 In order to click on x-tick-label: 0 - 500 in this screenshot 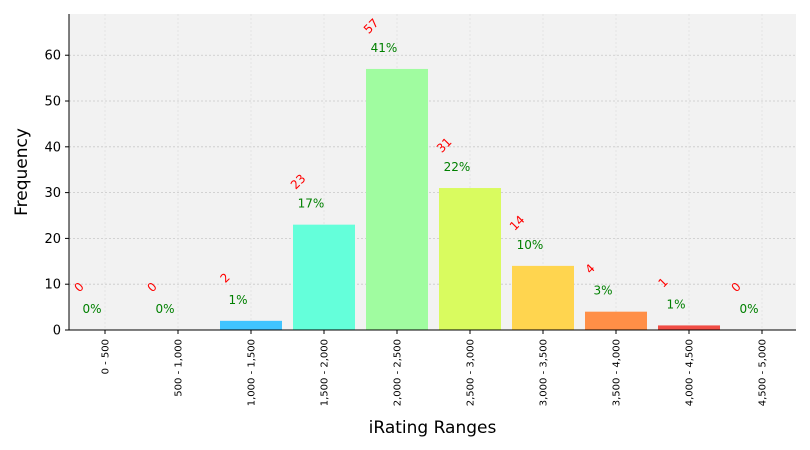, I will do `click(106, 356)`.